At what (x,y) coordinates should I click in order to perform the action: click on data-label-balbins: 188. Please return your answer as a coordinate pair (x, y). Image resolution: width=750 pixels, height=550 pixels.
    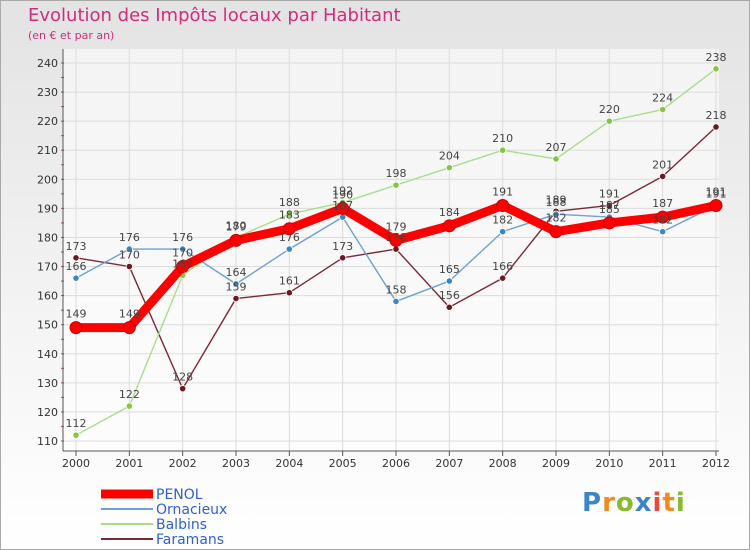
    Looking at the image, I should click on (289, 202).